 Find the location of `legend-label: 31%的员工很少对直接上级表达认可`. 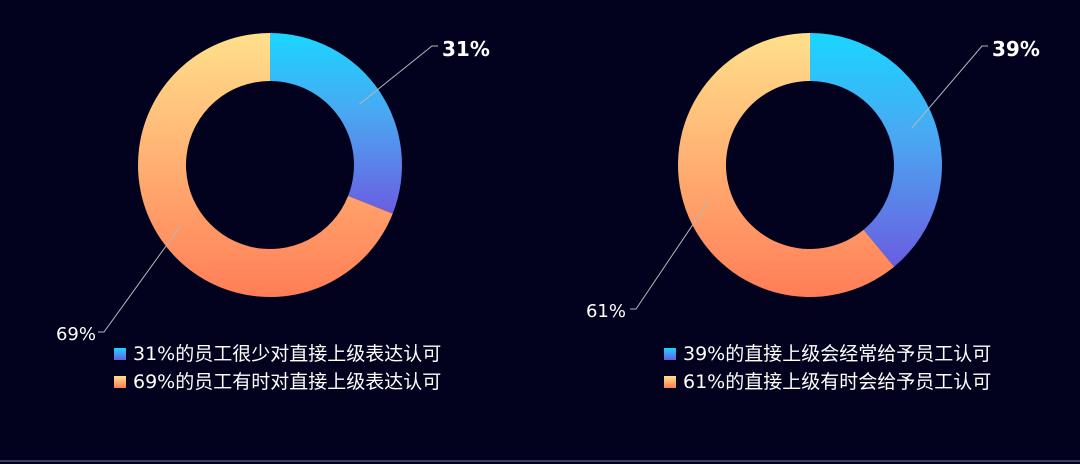

legend-label: 31%的员工很少对直接上级表达认可 is located at coordinates (287, 354).